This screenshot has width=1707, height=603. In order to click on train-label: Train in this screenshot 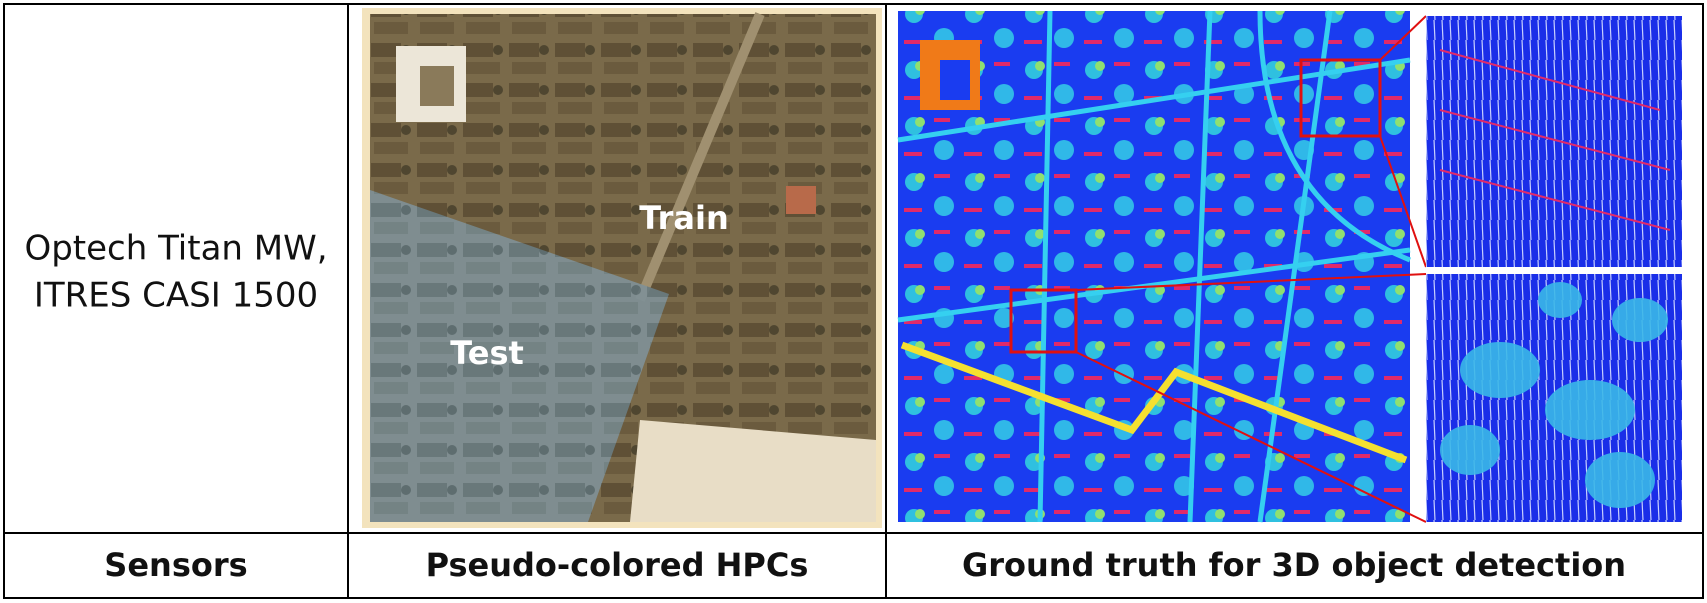, I will do `click(683, 218)`.